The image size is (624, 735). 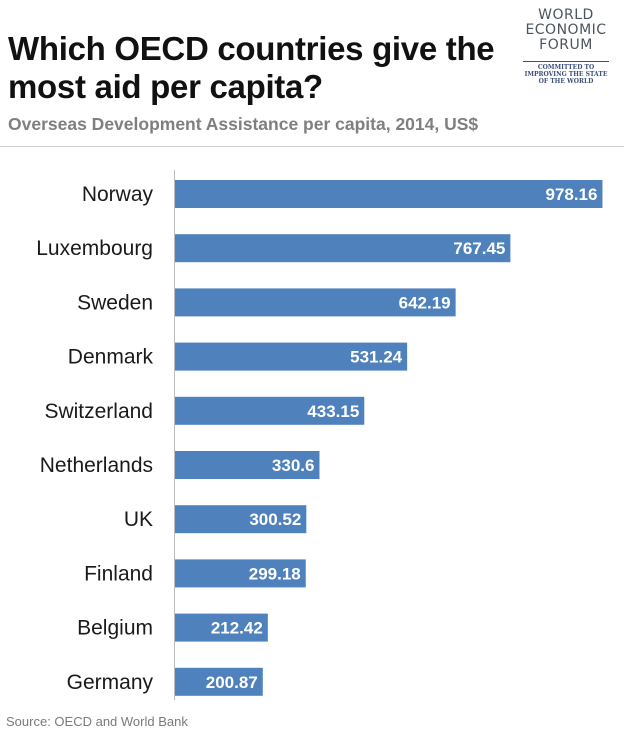 What do you see at coordinates (118, 573) in the screenshot?
I see `category-label: Finland` at bounding box center [118, 573].